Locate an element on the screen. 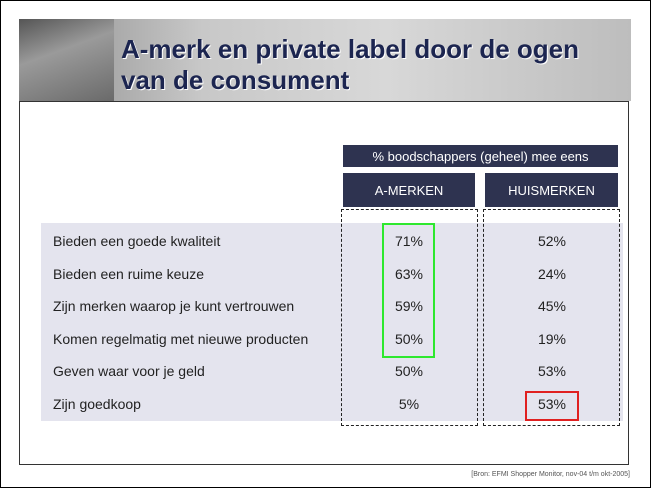  row-label: Bieden een ruime keuze is located at coordinates (128, 273).